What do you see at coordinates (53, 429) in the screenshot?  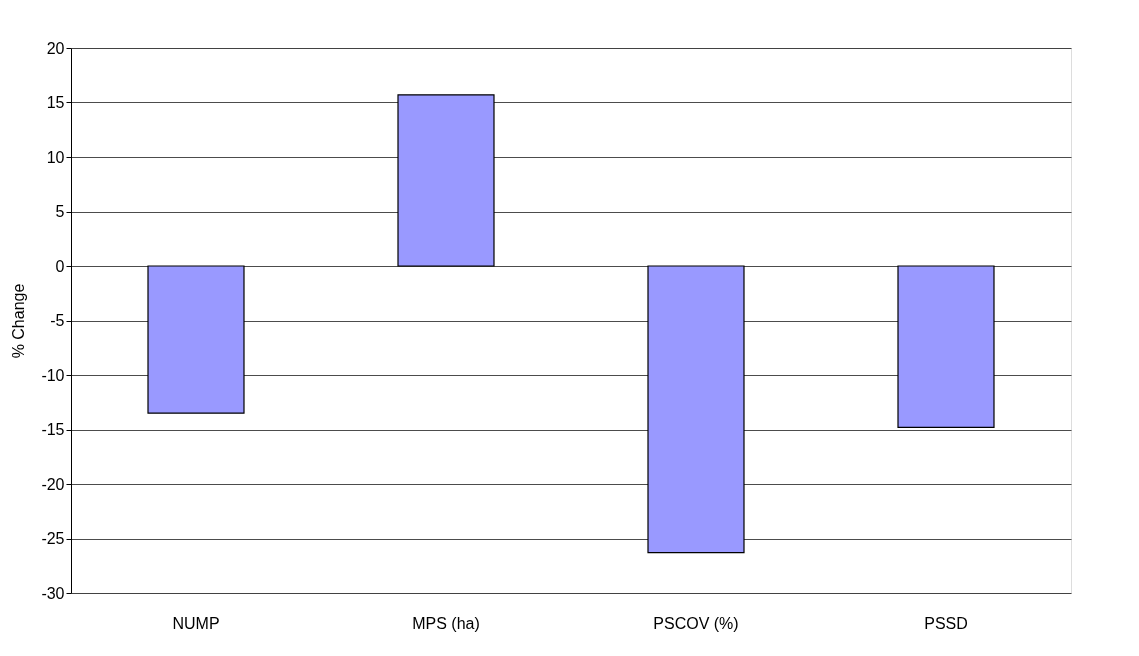 I see `y-tick-label: -15` at bounding box center [53, 429].